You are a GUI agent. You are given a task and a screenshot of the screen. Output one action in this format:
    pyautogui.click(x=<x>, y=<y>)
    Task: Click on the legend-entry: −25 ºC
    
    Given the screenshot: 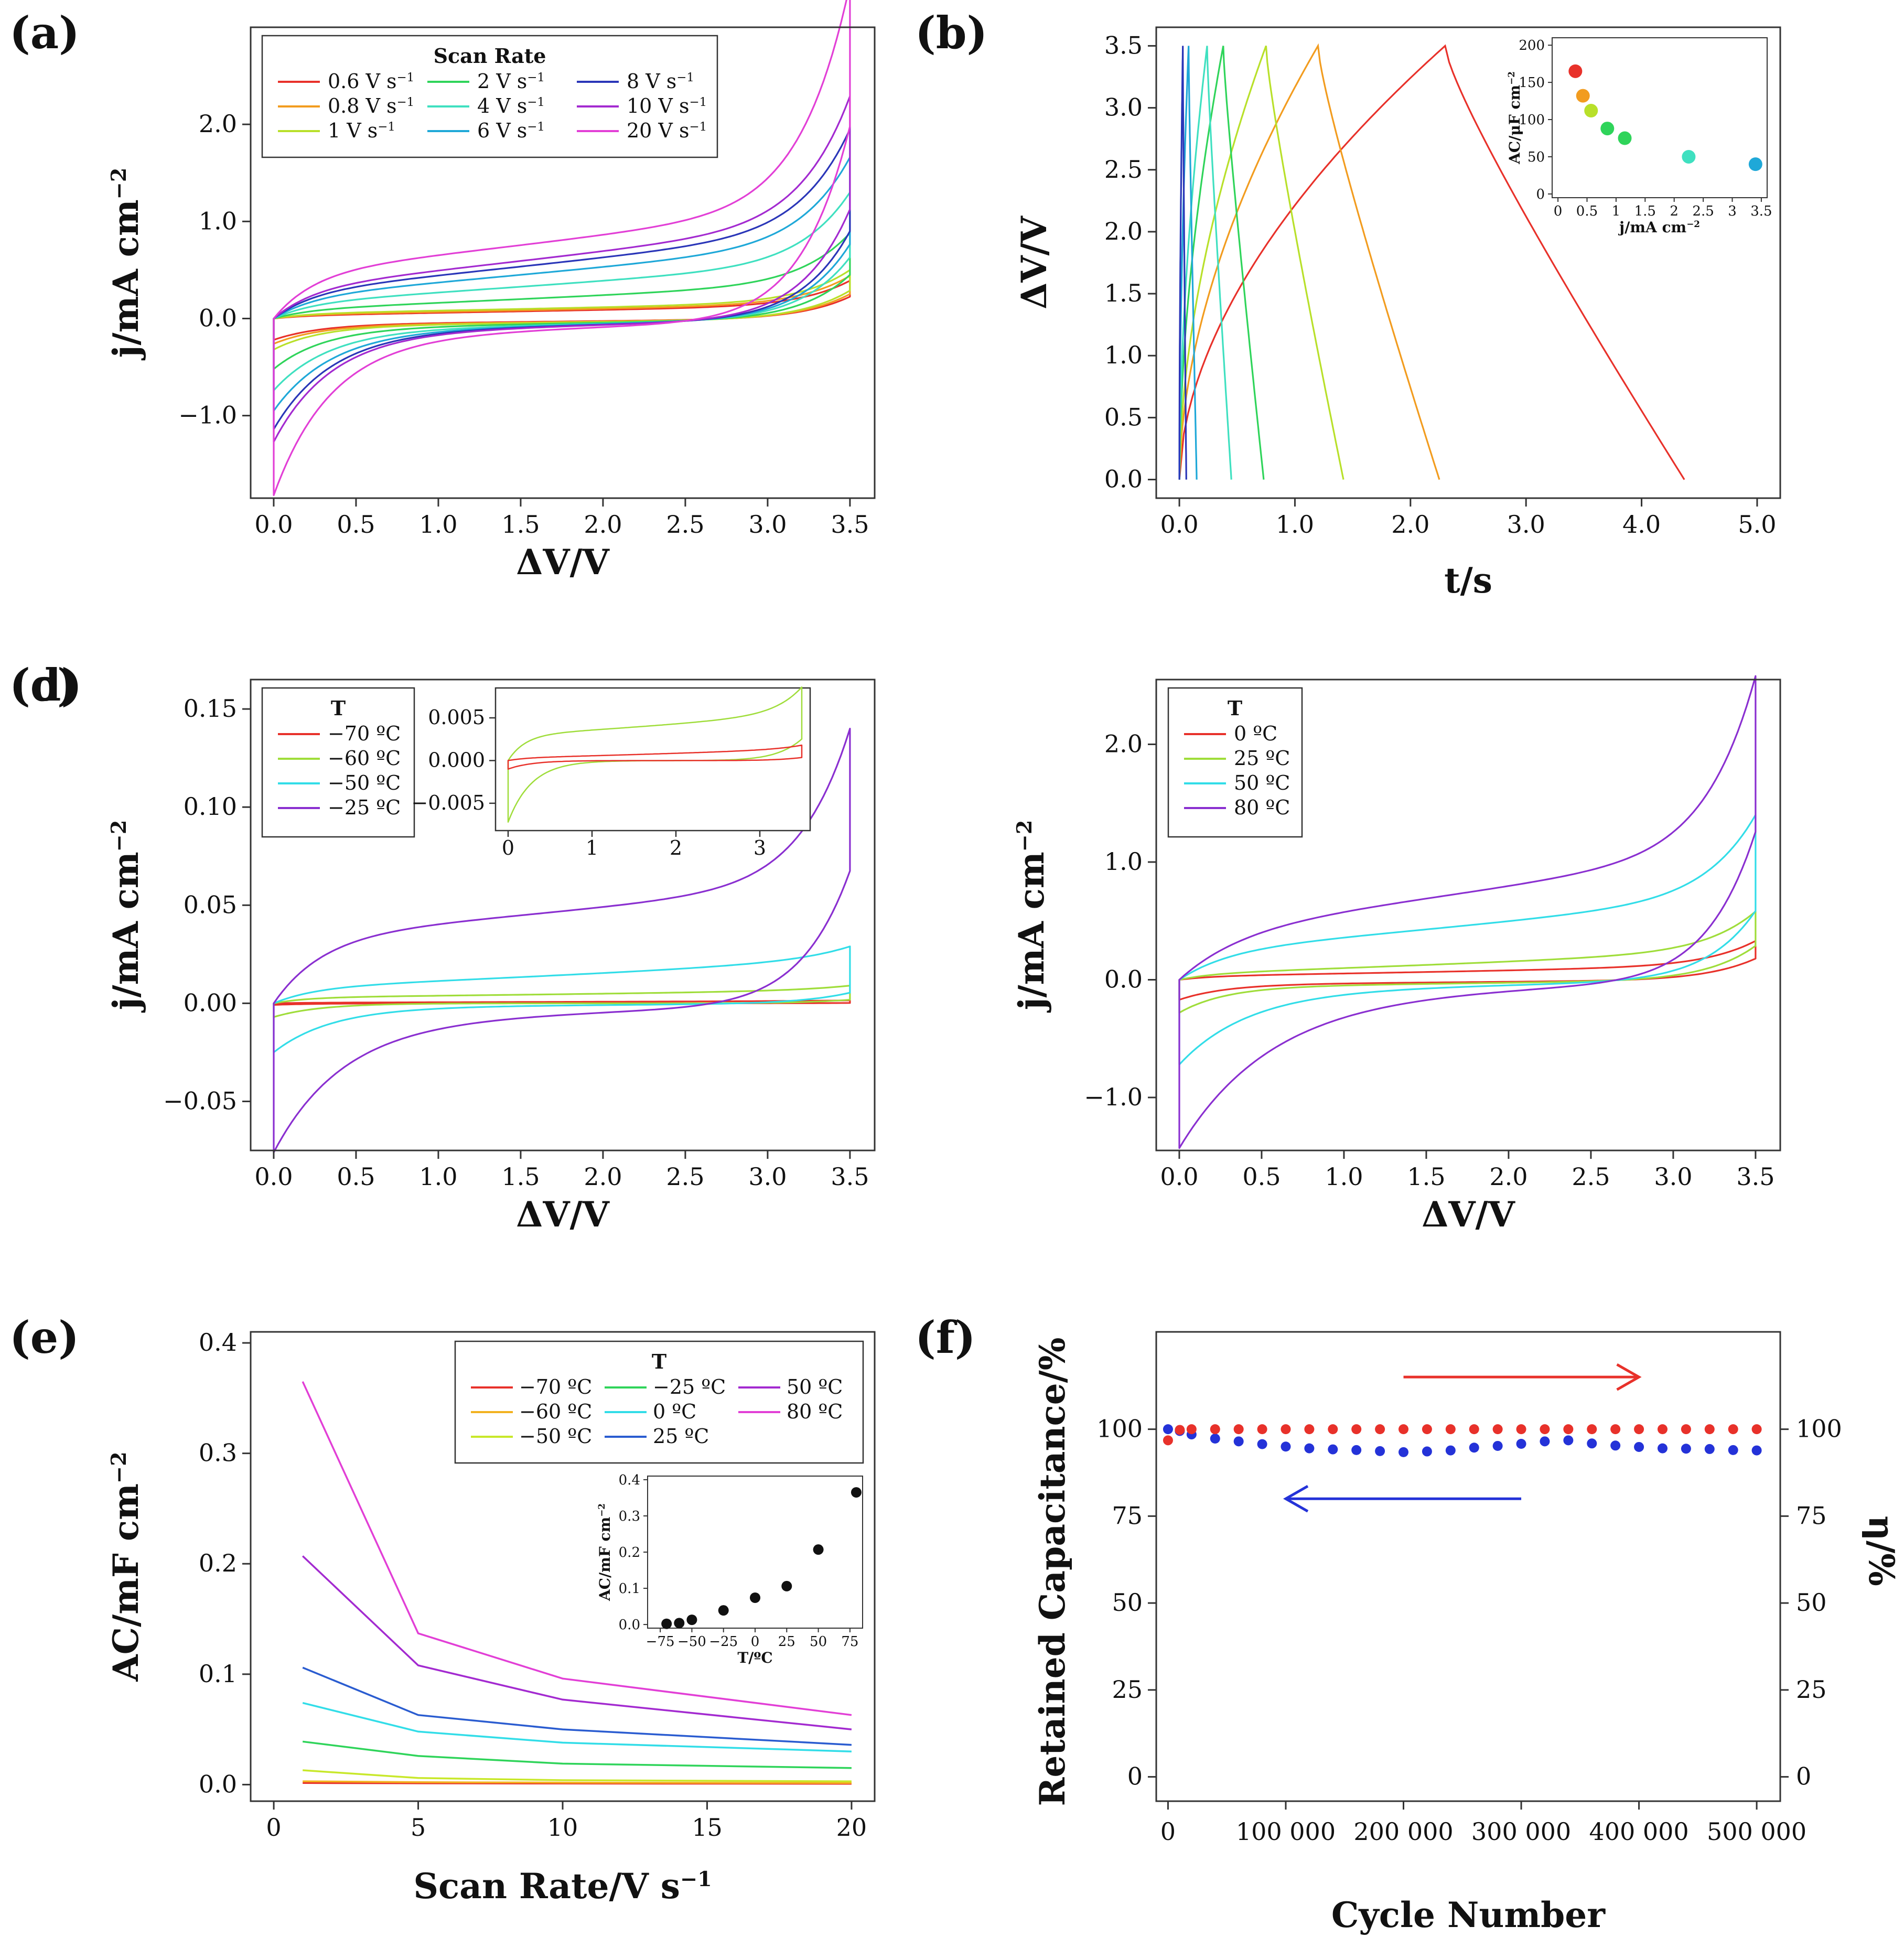 What is the action you would take?
    pyautogui.click(x=690, y=1386)
    